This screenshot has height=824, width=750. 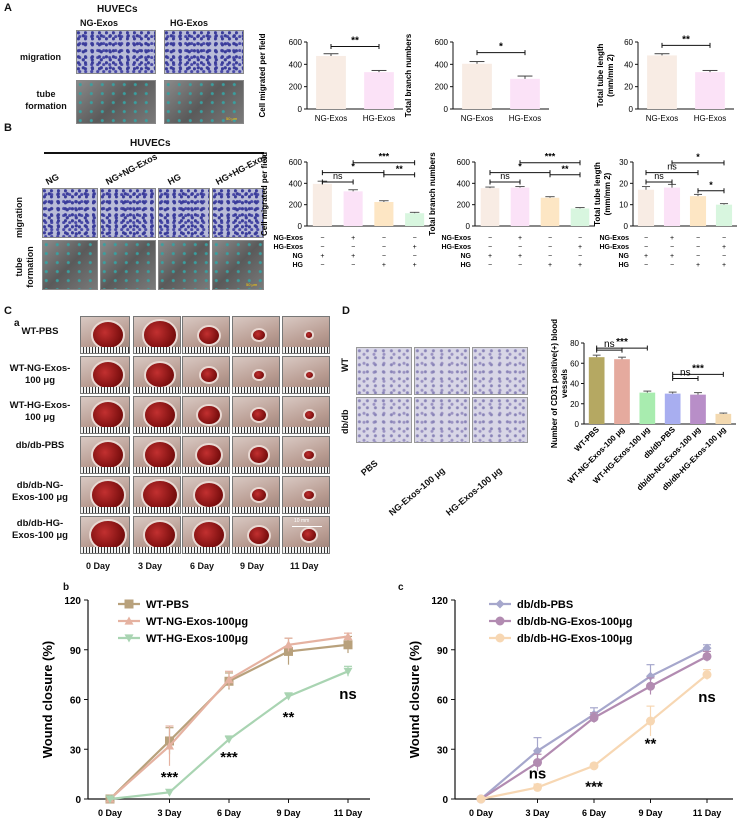 I want to click on B3-sig-label-2: *, so click(x=711, y=185).